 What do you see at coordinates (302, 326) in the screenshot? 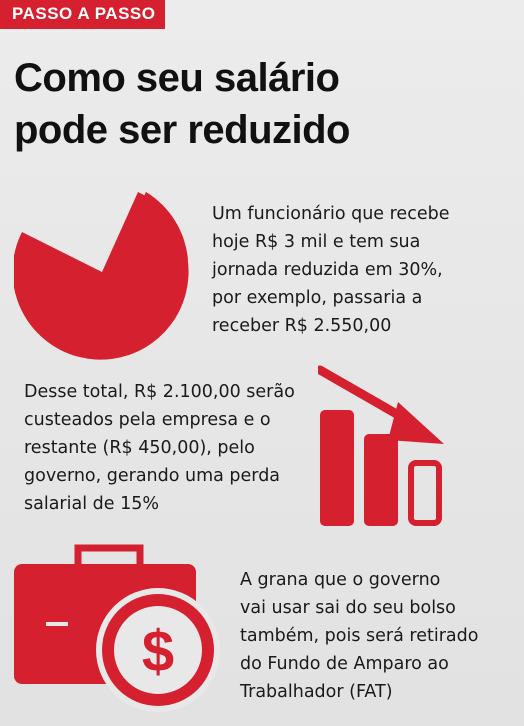
I see `step-1-line: receber R$ 2.550,00` at bounding box center [302, 326].